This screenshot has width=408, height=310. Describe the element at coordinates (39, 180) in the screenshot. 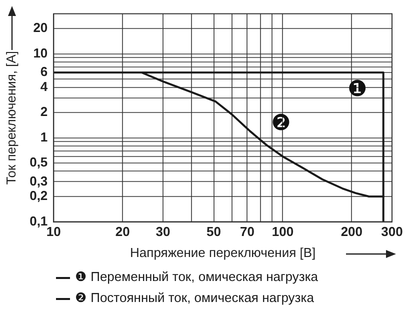

I see `y-tick-label: 0,3` at that location.